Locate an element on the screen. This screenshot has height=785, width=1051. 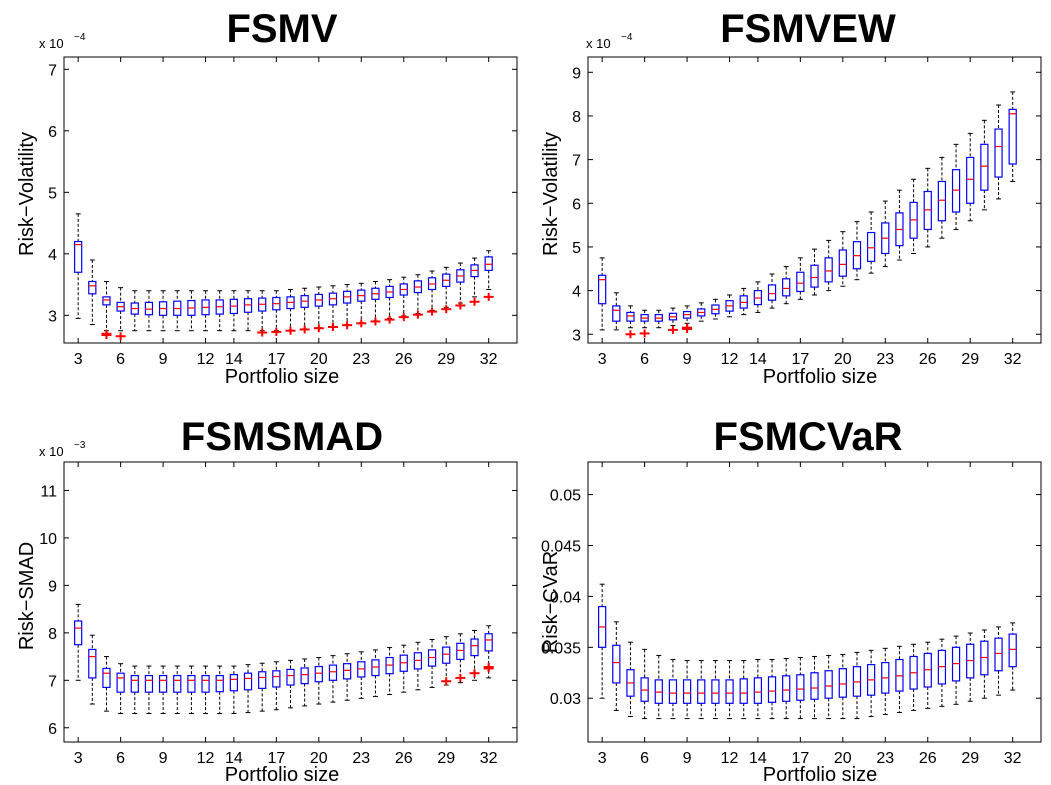
x-tick-label: 32 is located at coordinates (1013, 758).